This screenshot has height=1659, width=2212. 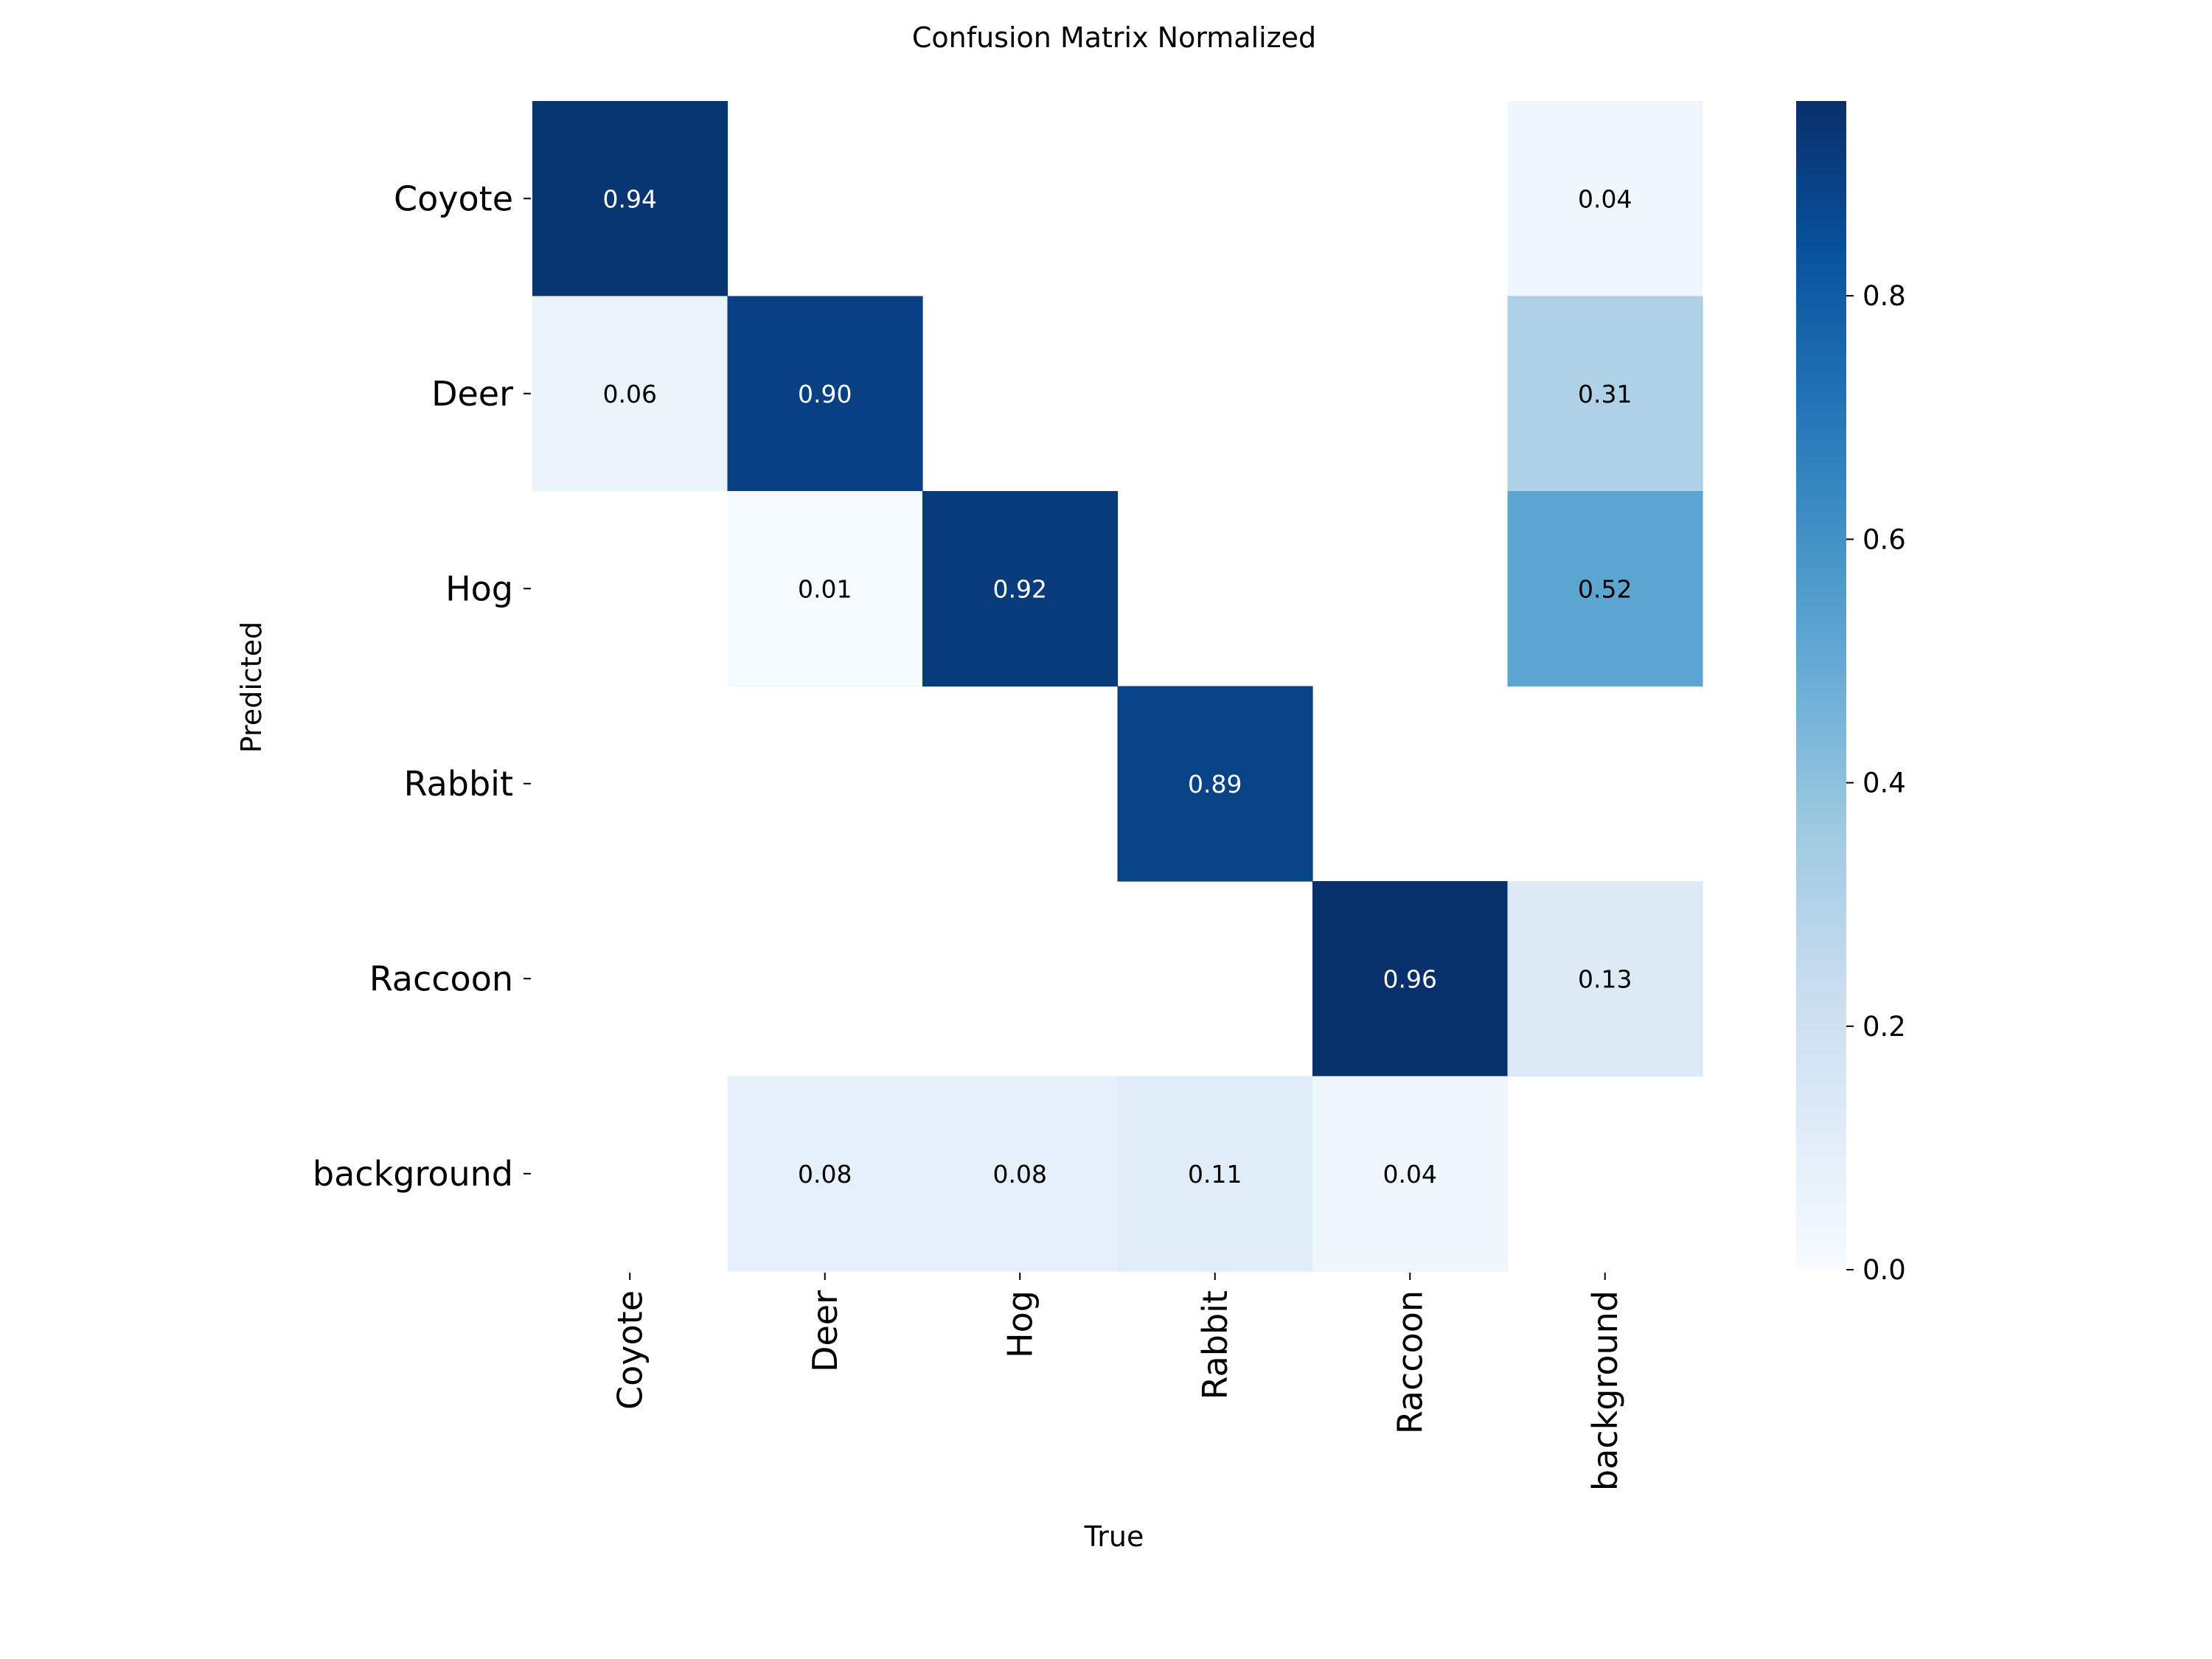 What do you see at coordinates (453, 198) in the screenshot?
I see `y-tick-label: Coyote` at bounding box center [453, 198].